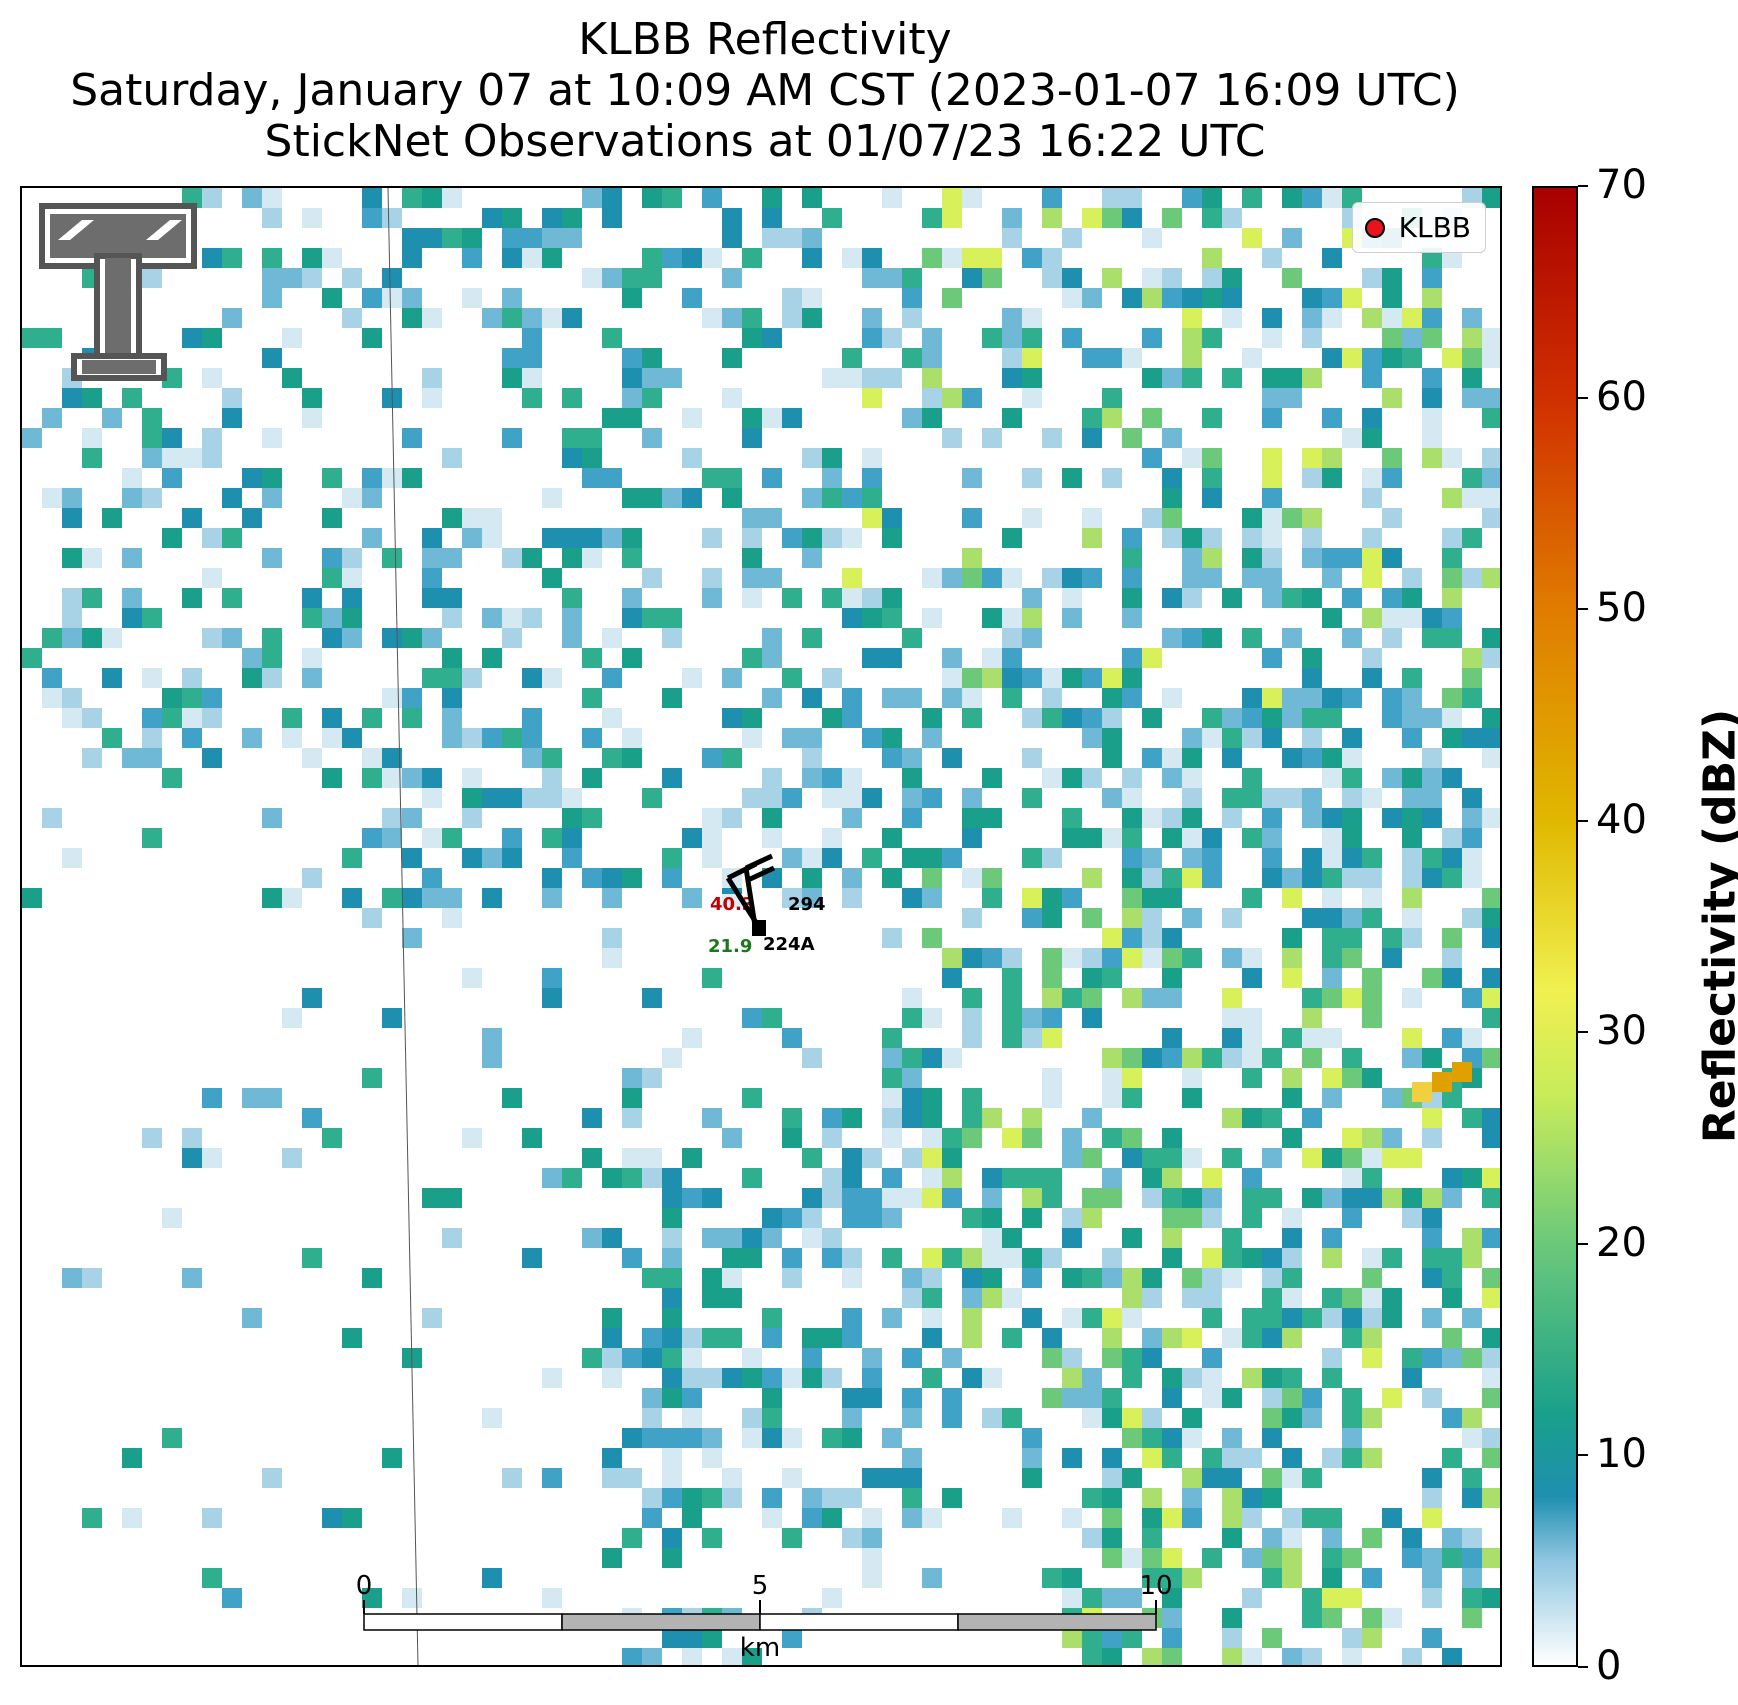  I want to click on stickNet-station: 40.3 294 21.9 224A, so click(767, 905).